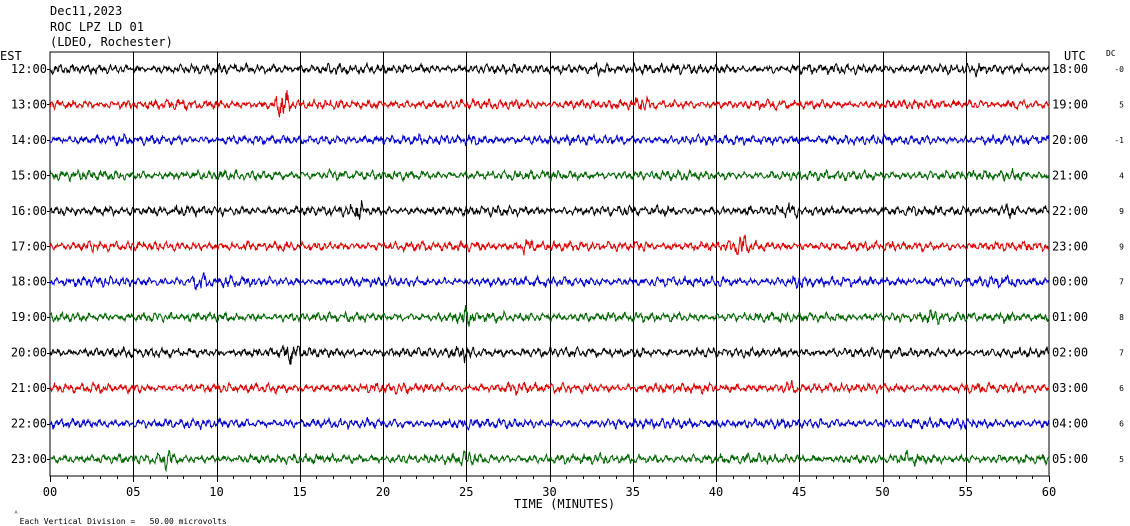 The image size is (1130, 526). I want to click on utc-label: 18:00, so click(1070, 69).